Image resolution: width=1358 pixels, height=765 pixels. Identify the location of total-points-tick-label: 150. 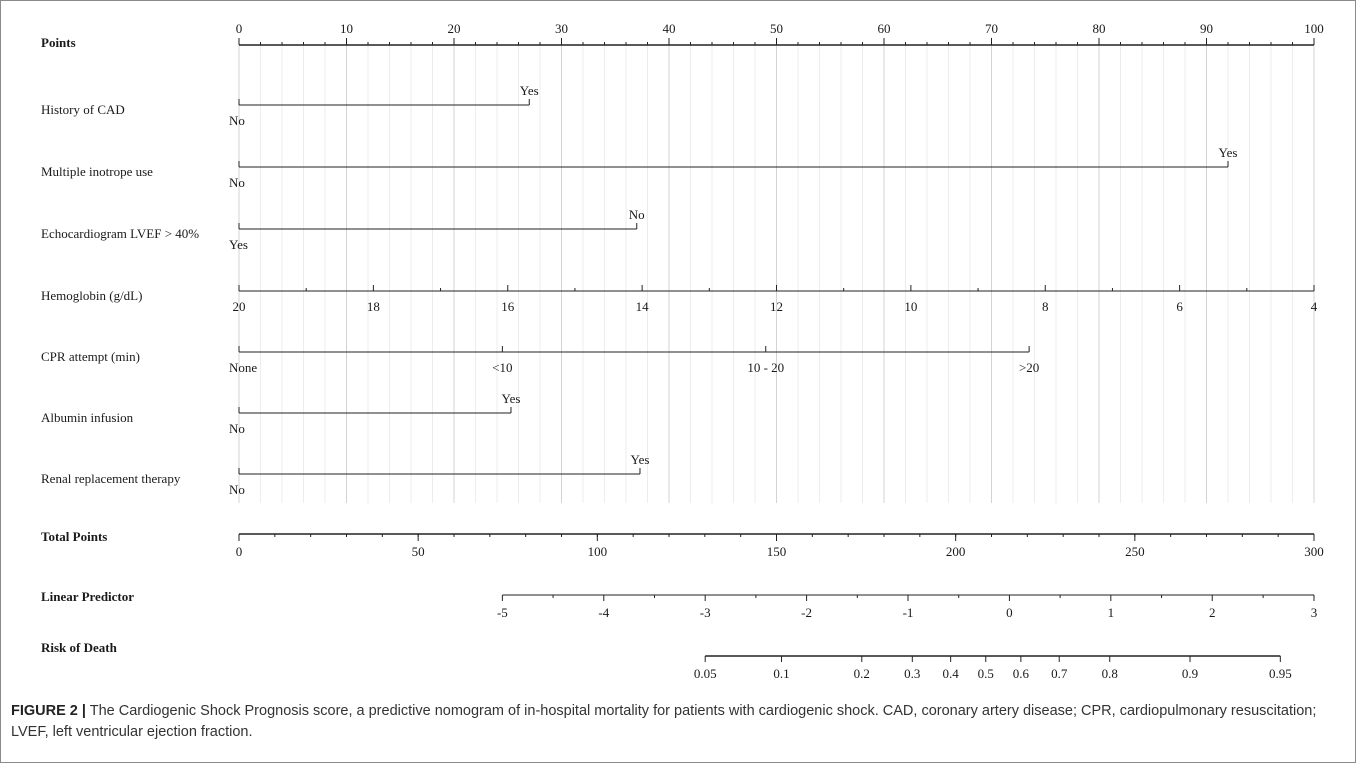
(777, 551).